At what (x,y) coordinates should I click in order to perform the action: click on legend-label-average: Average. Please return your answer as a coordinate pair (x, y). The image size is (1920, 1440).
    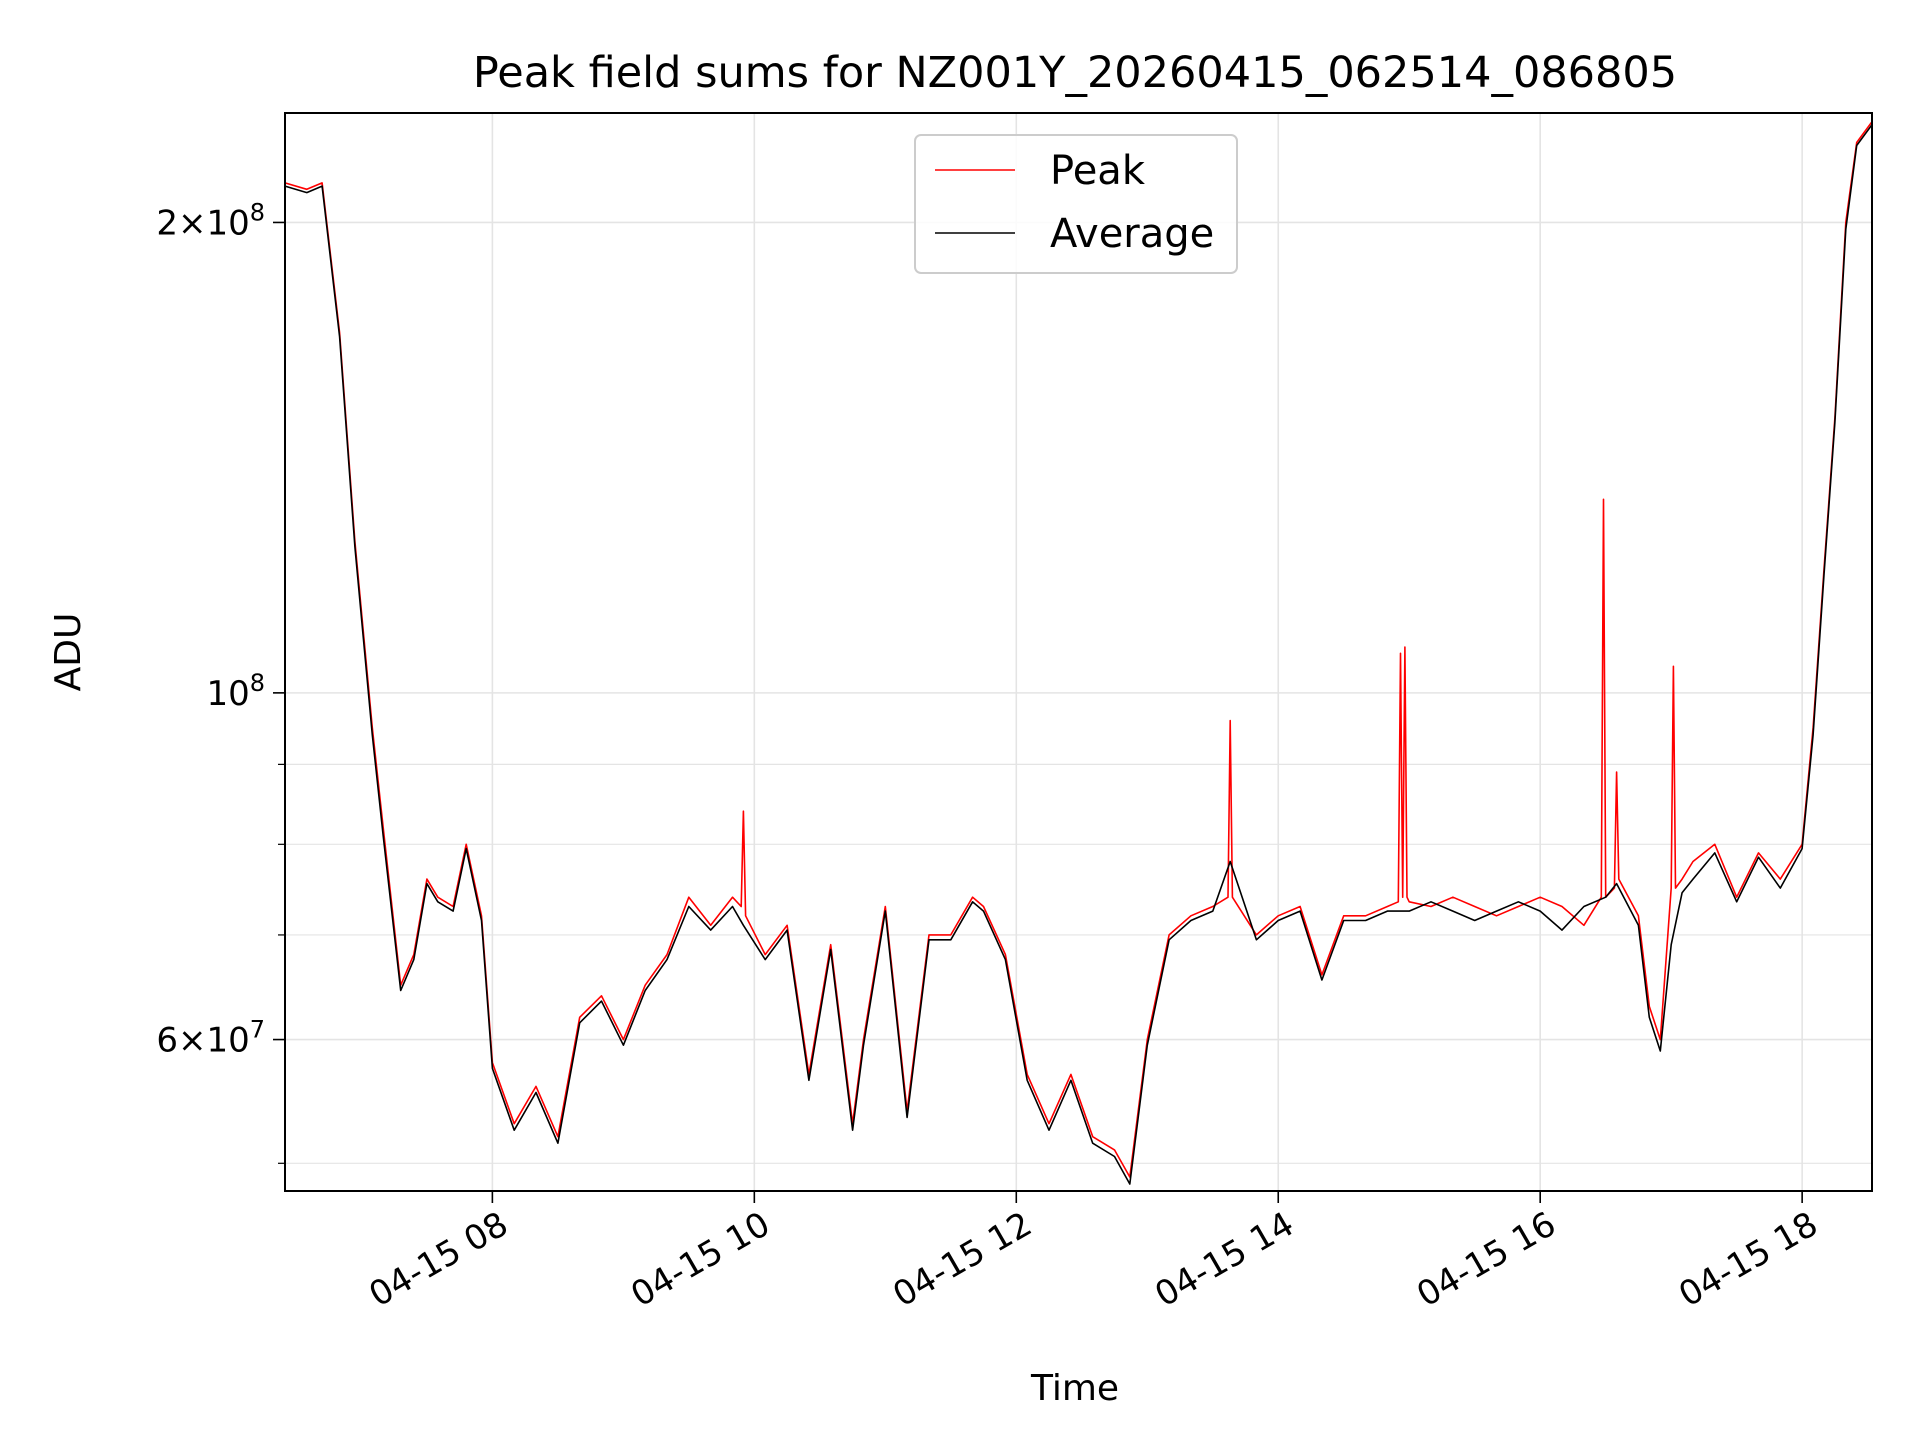
    Looking at the image, I should click on (1132, 234).